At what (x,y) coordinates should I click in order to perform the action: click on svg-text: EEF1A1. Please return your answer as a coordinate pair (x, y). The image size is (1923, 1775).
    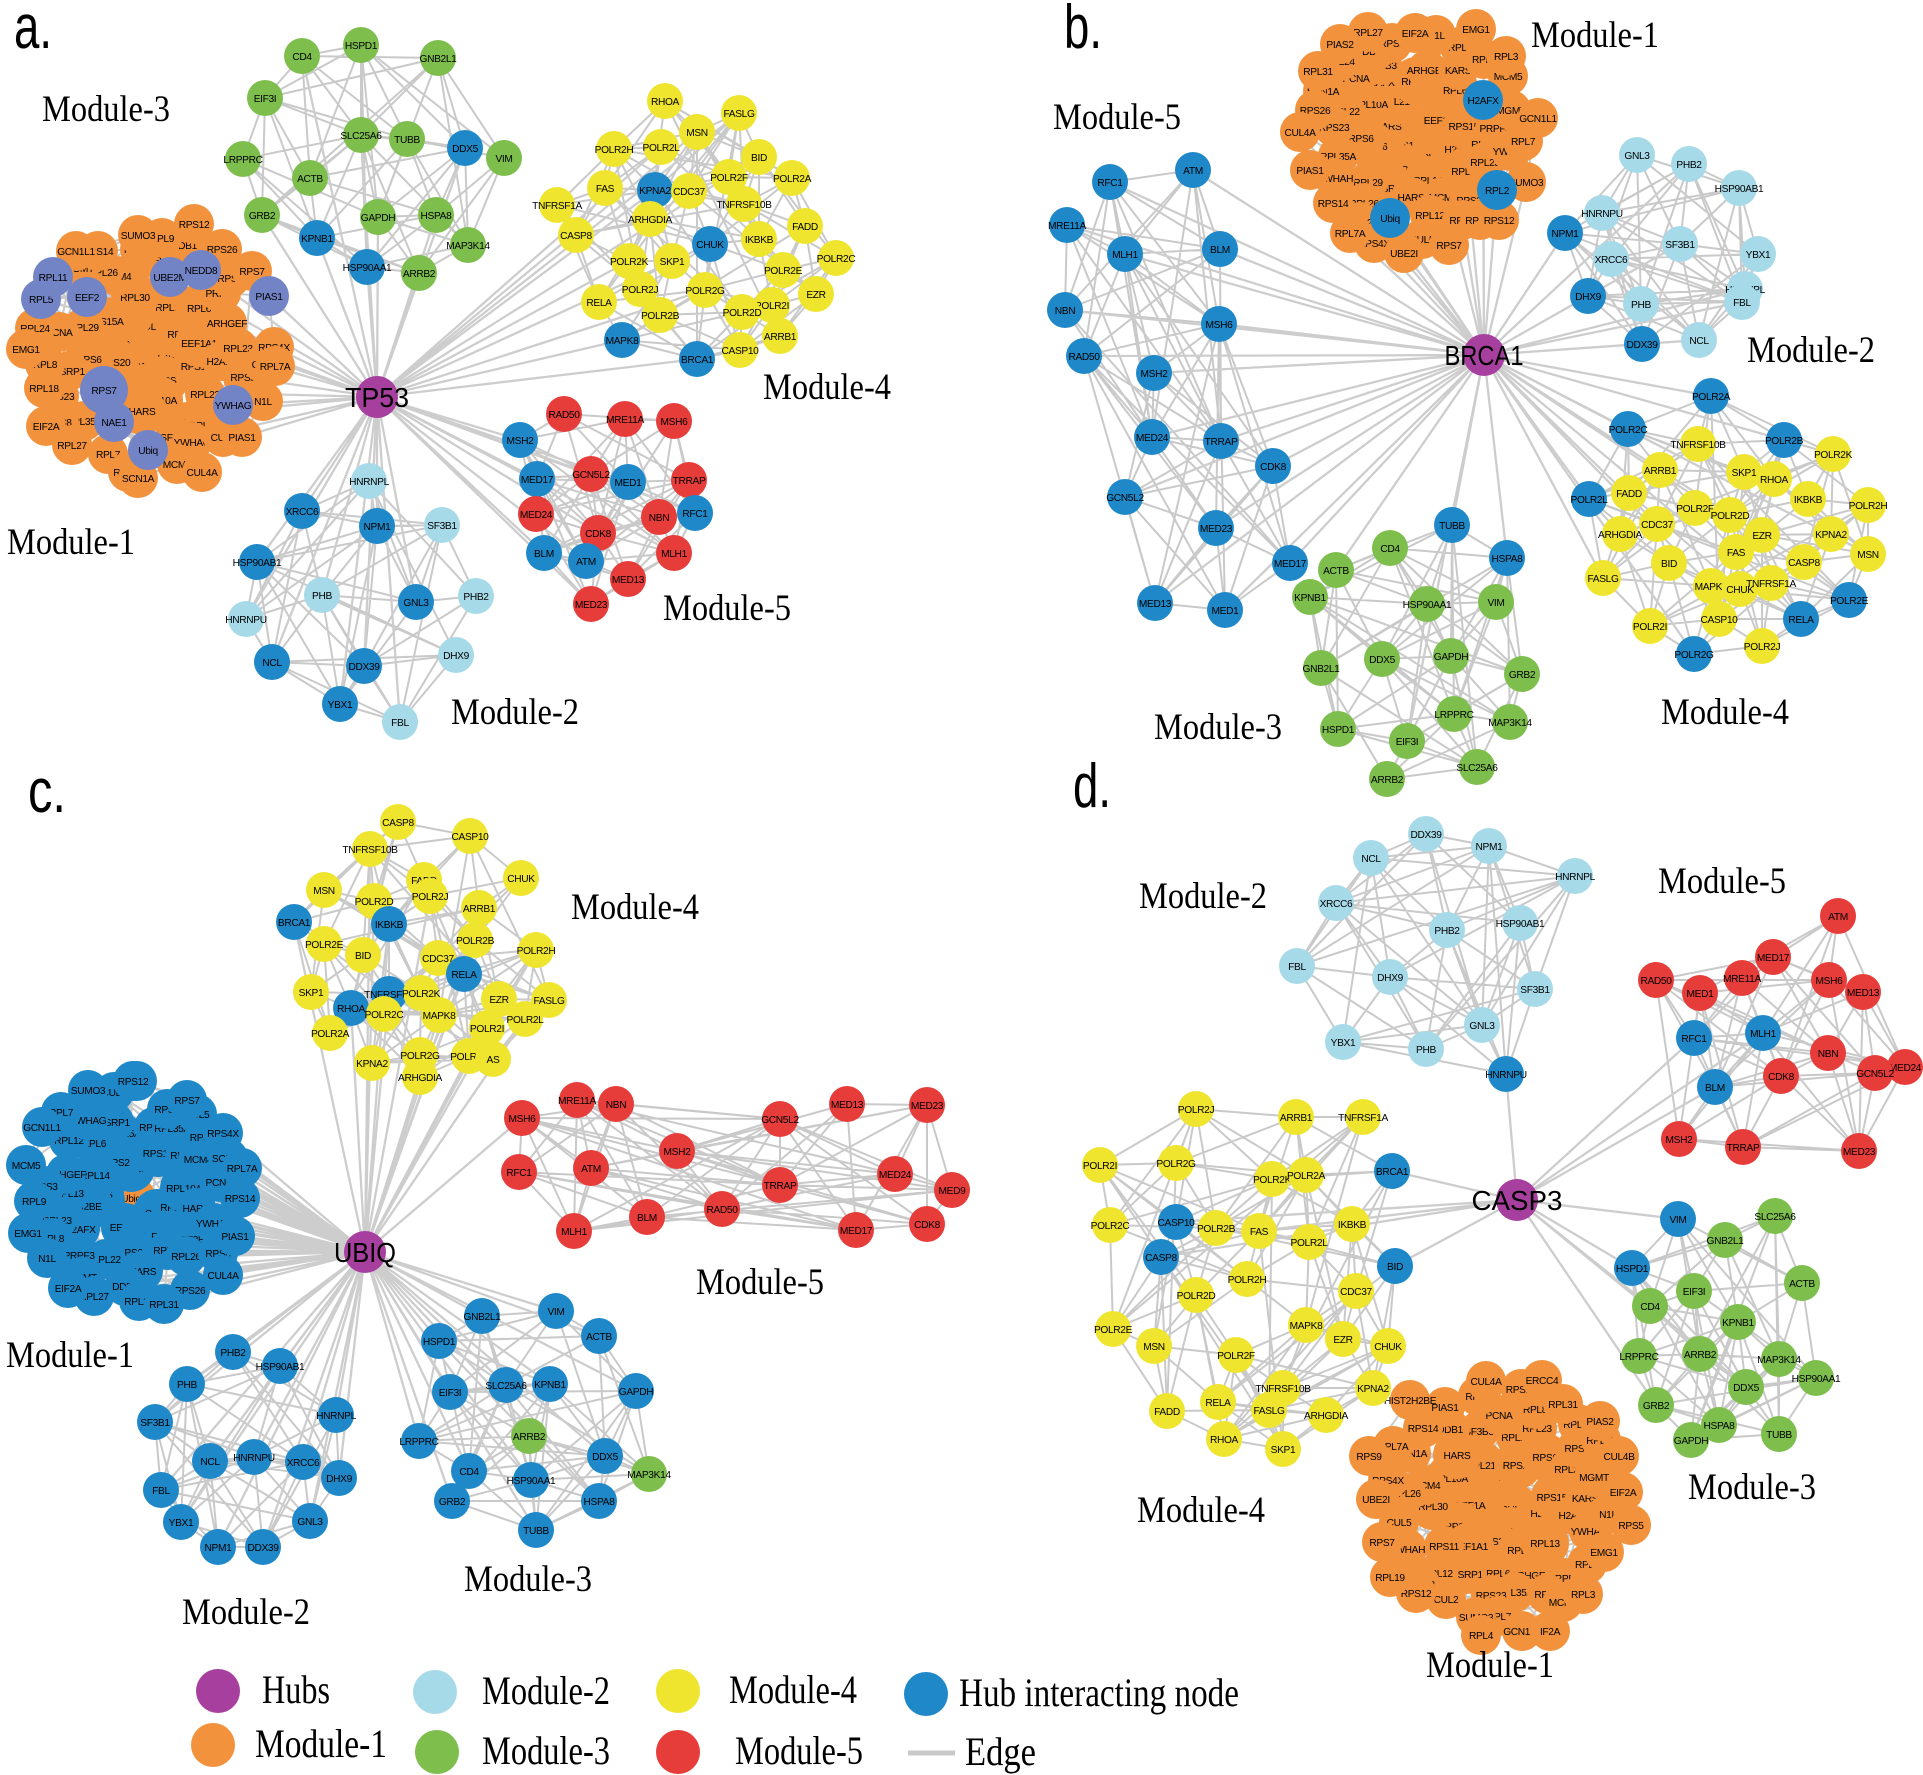
    Looking at the image, I should click on (1470, 1547).